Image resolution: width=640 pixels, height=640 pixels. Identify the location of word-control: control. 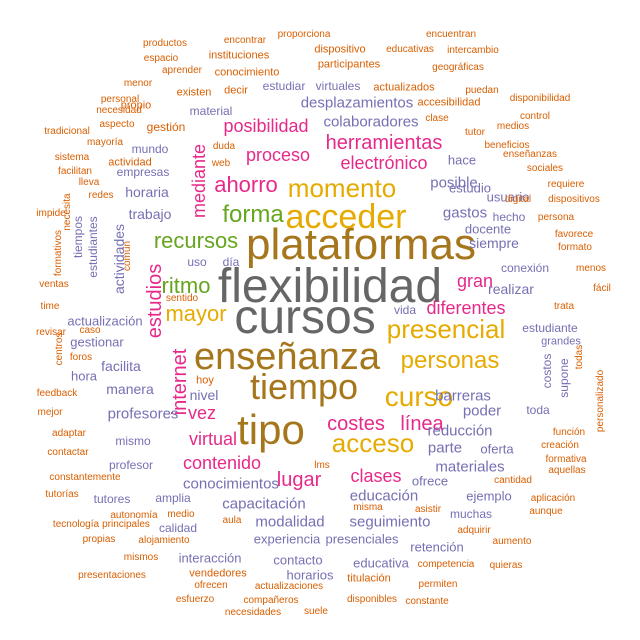
(535, 116).